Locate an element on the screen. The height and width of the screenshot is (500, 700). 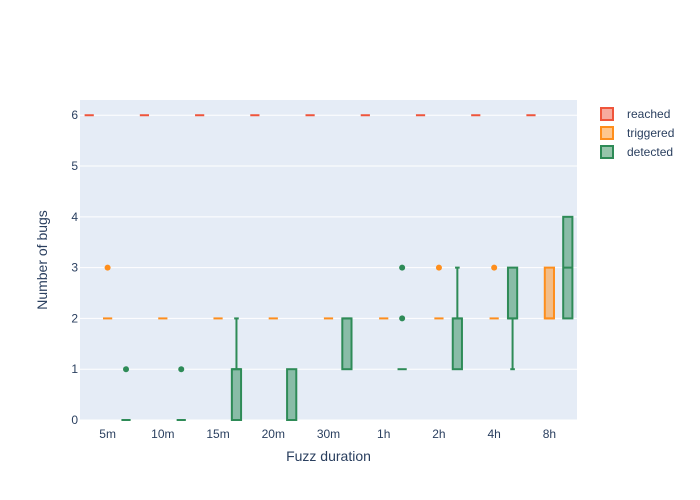
y-tick-label: 4 is located at coordinates (74, 217).